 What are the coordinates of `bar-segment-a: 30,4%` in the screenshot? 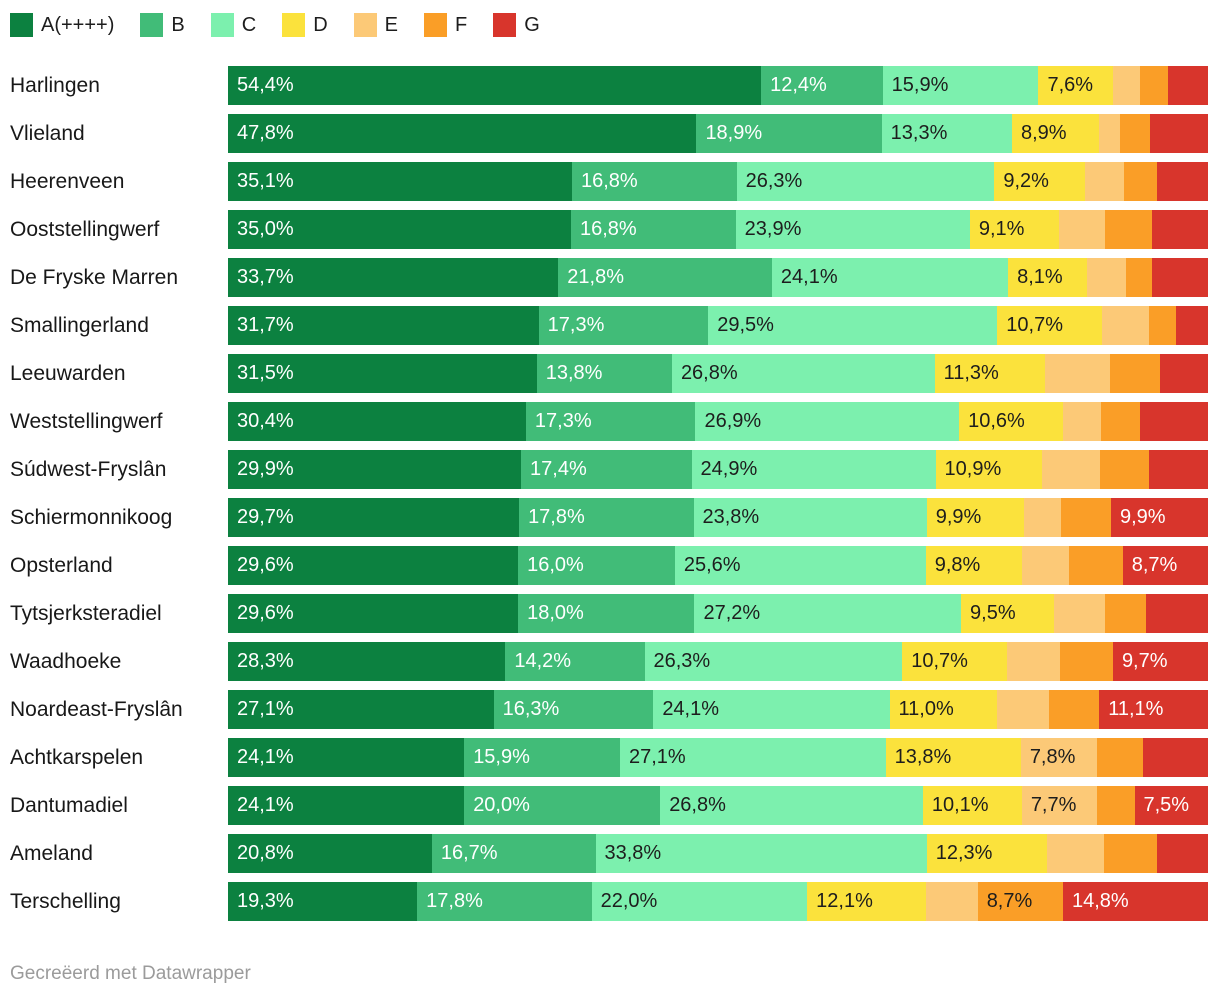 It's located at (377, 421).